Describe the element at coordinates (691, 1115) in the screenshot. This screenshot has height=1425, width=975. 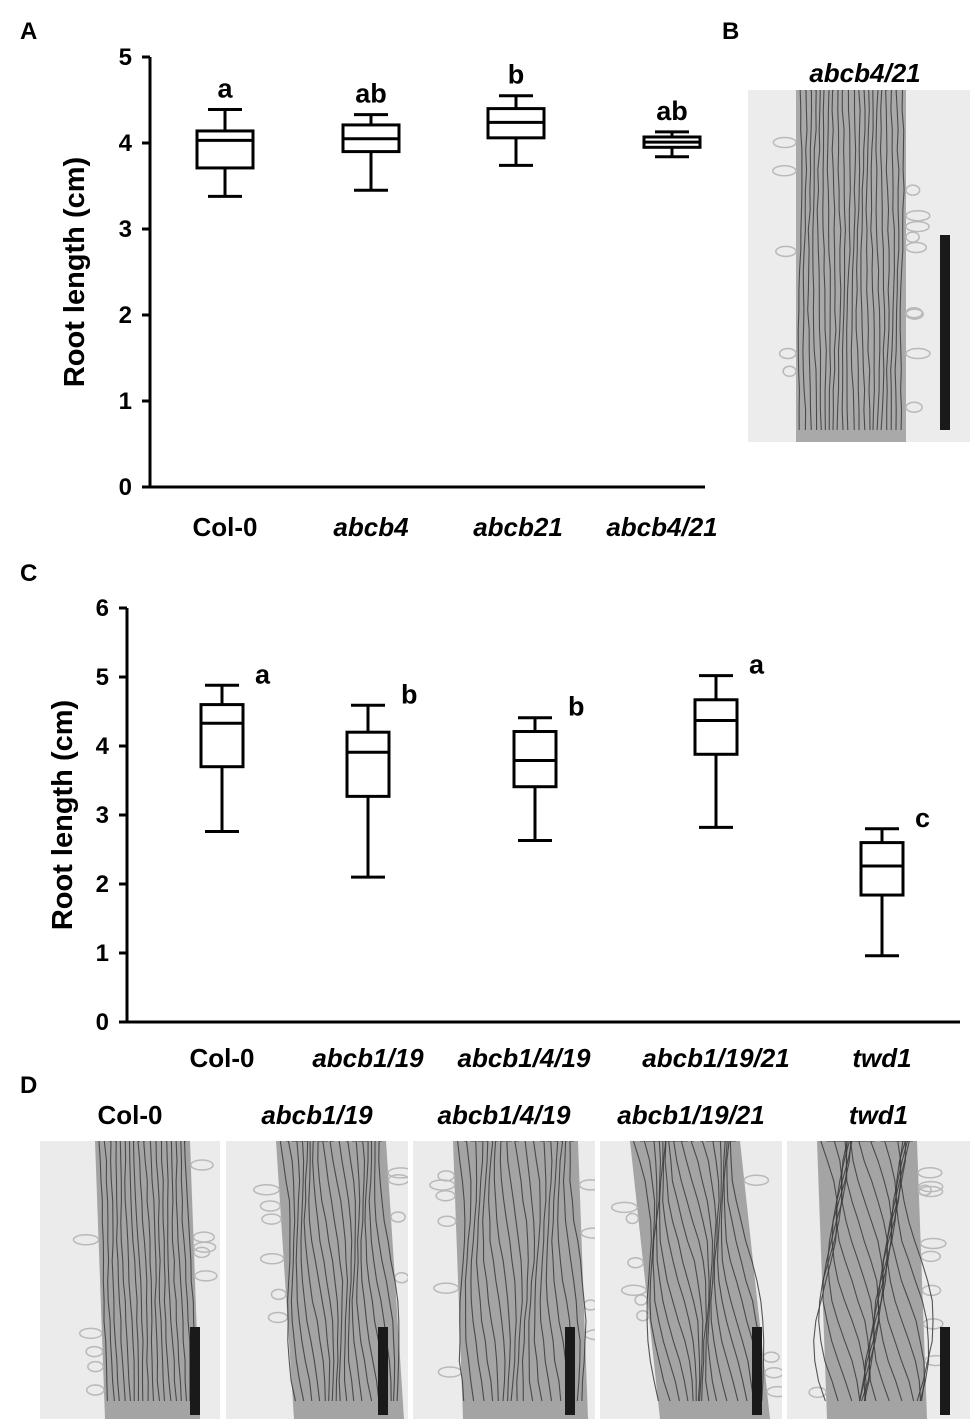
I see `photo-d-label: abcb1/19/21` at that location.